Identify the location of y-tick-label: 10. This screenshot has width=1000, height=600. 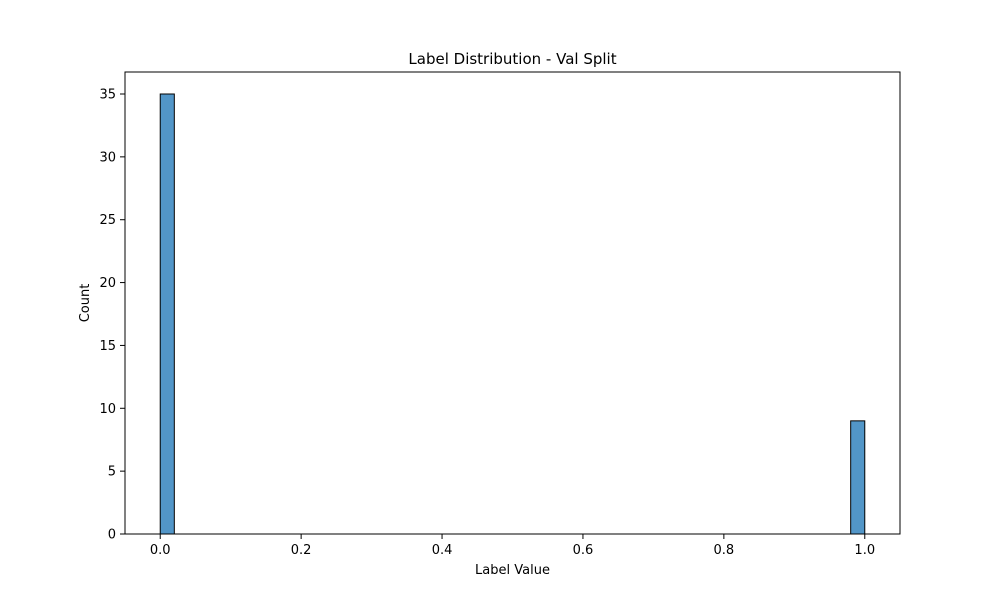
(107, 409).